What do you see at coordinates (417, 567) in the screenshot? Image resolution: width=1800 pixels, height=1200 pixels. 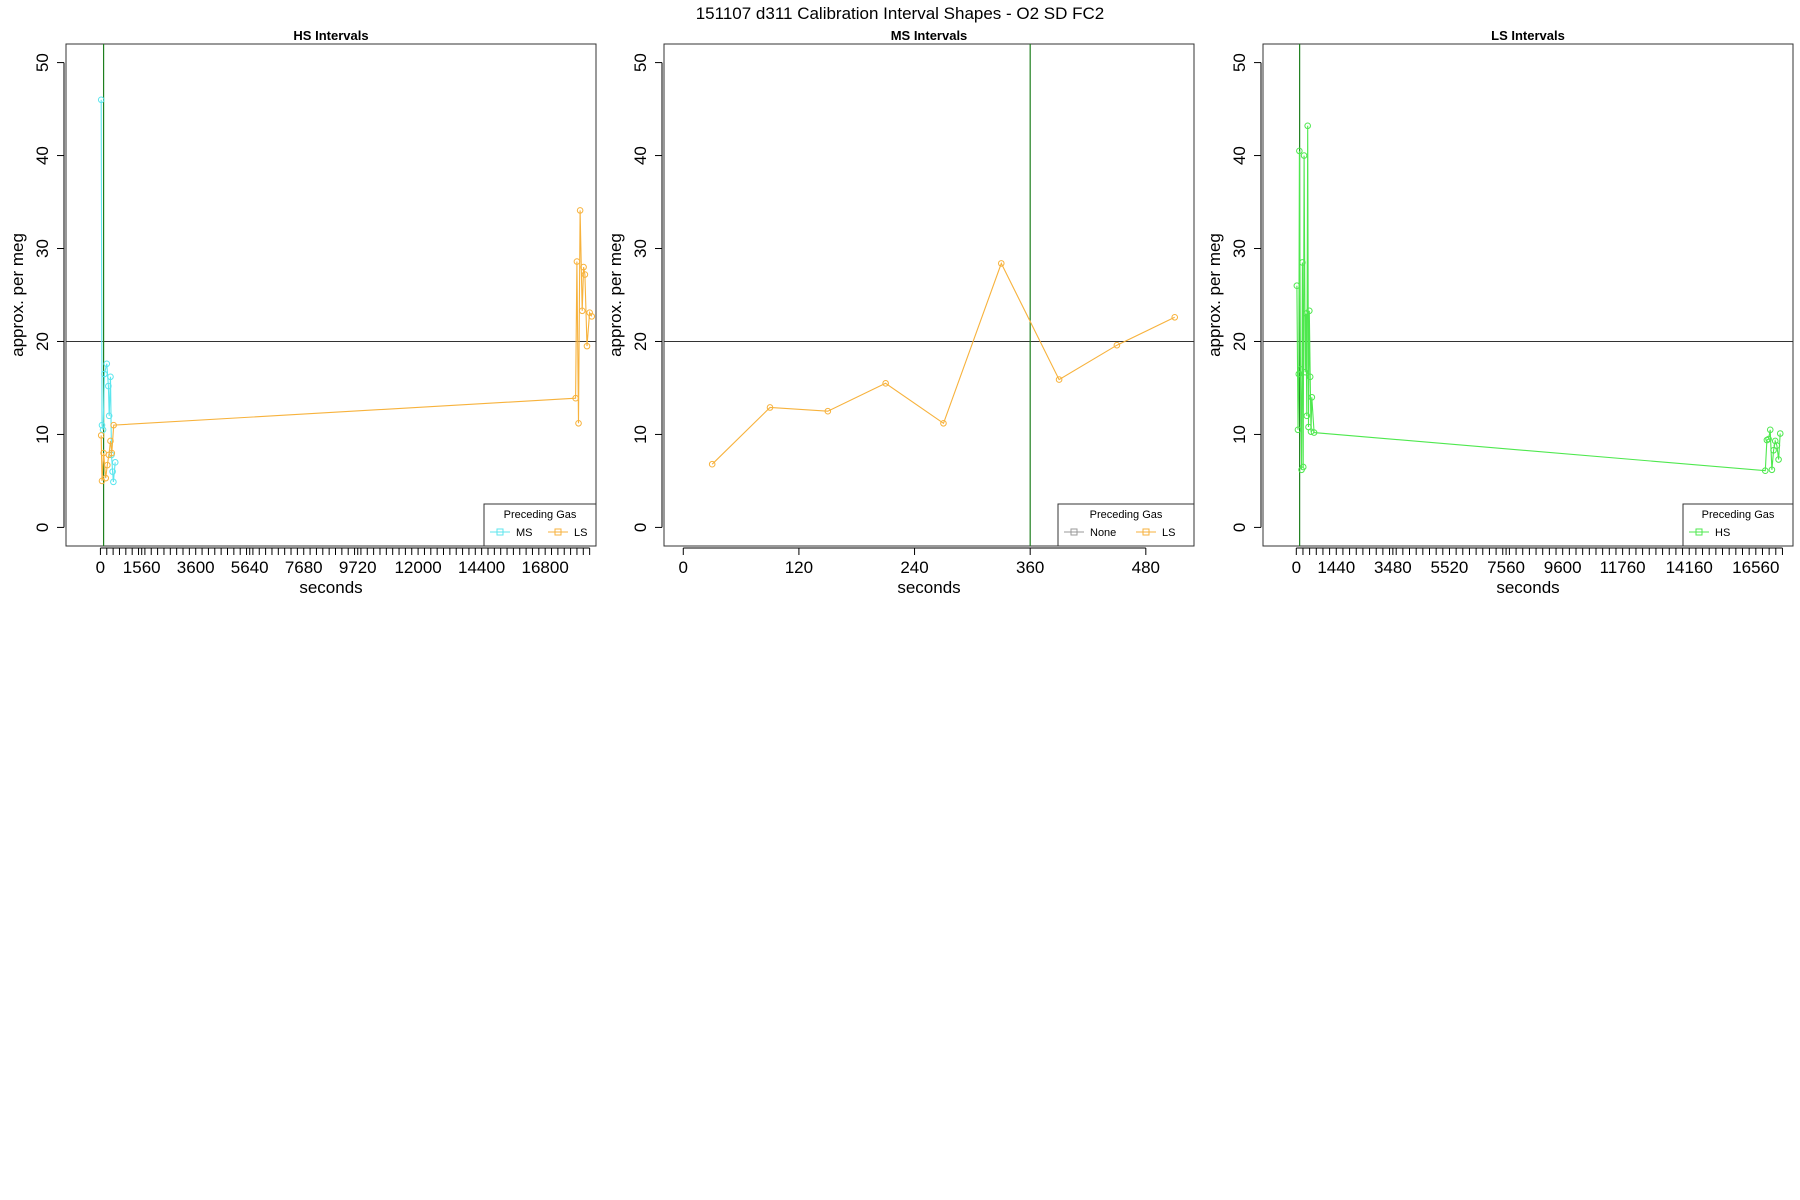 I see `x-tick-label: 12000` at bounding box center [417, 567].